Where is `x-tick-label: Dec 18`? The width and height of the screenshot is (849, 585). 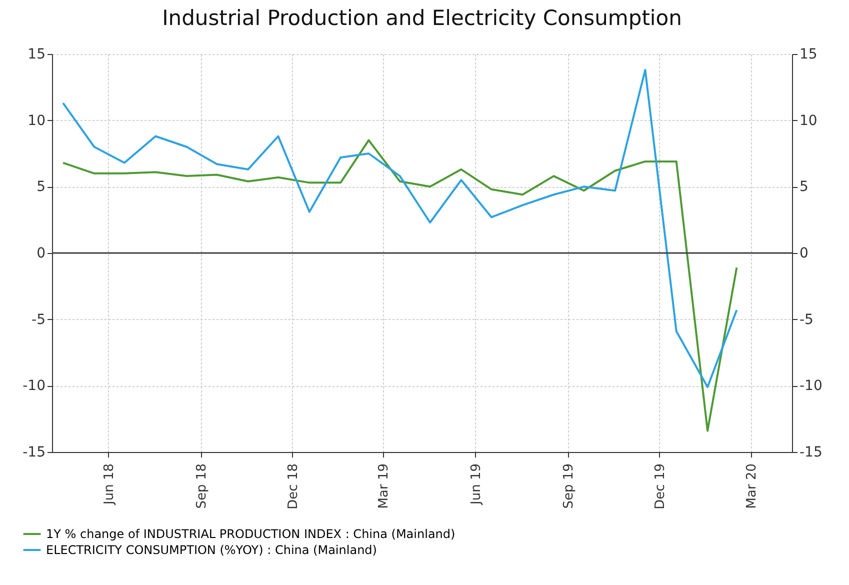
x-tick-label: Dec 18 is located at coordinates (293, 487).